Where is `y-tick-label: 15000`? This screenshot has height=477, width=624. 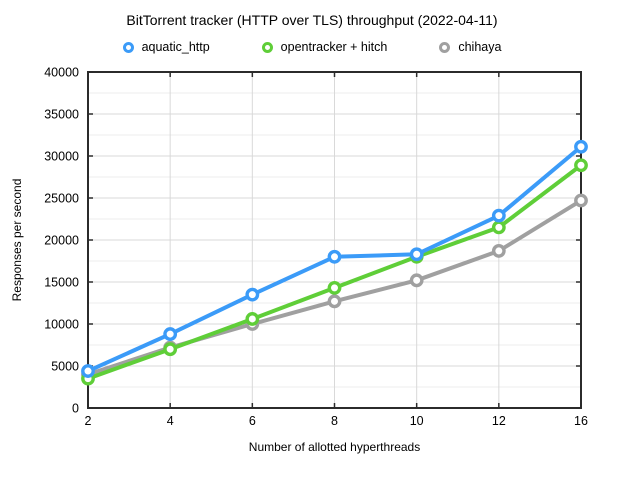 y-tick-label: 15000 is located at coordinates (61, 283).